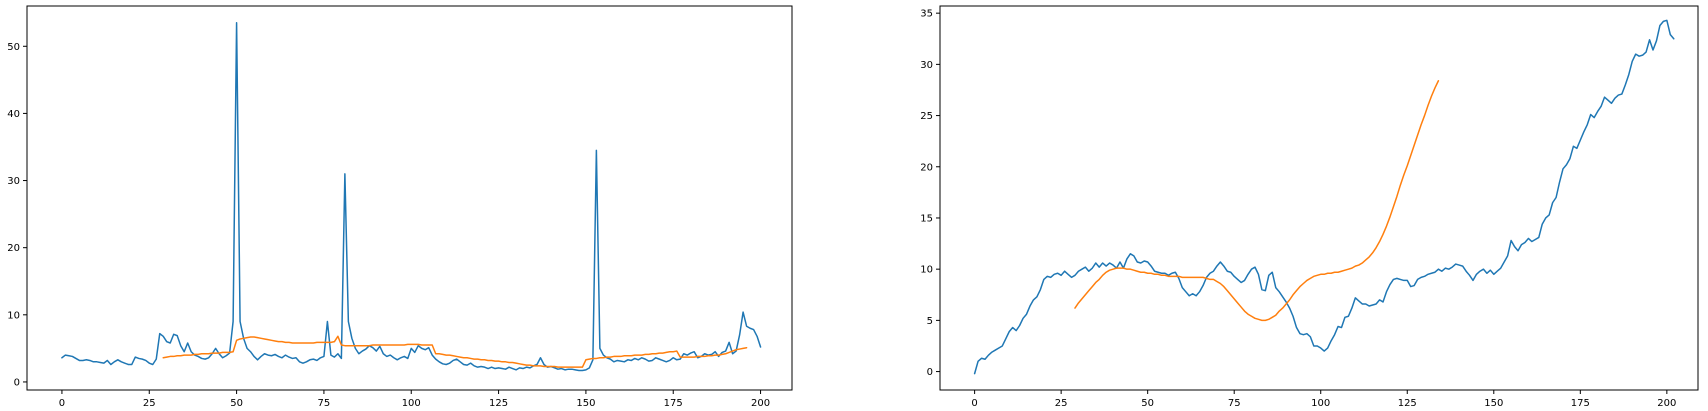  What do you see at coordinates (13, 114) in the screenshot?
I see `y-tick-label: 40` at bounding box center [13, 114].